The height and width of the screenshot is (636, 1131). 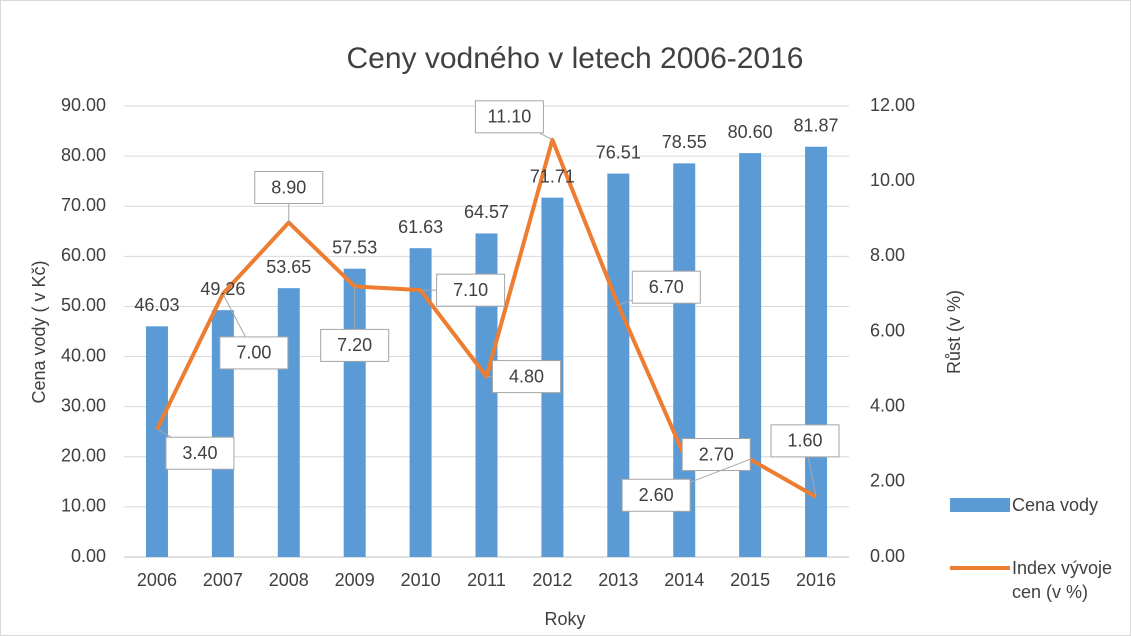 I want to click on y2-tick-label: 2.00, so click(x=887, y=481).